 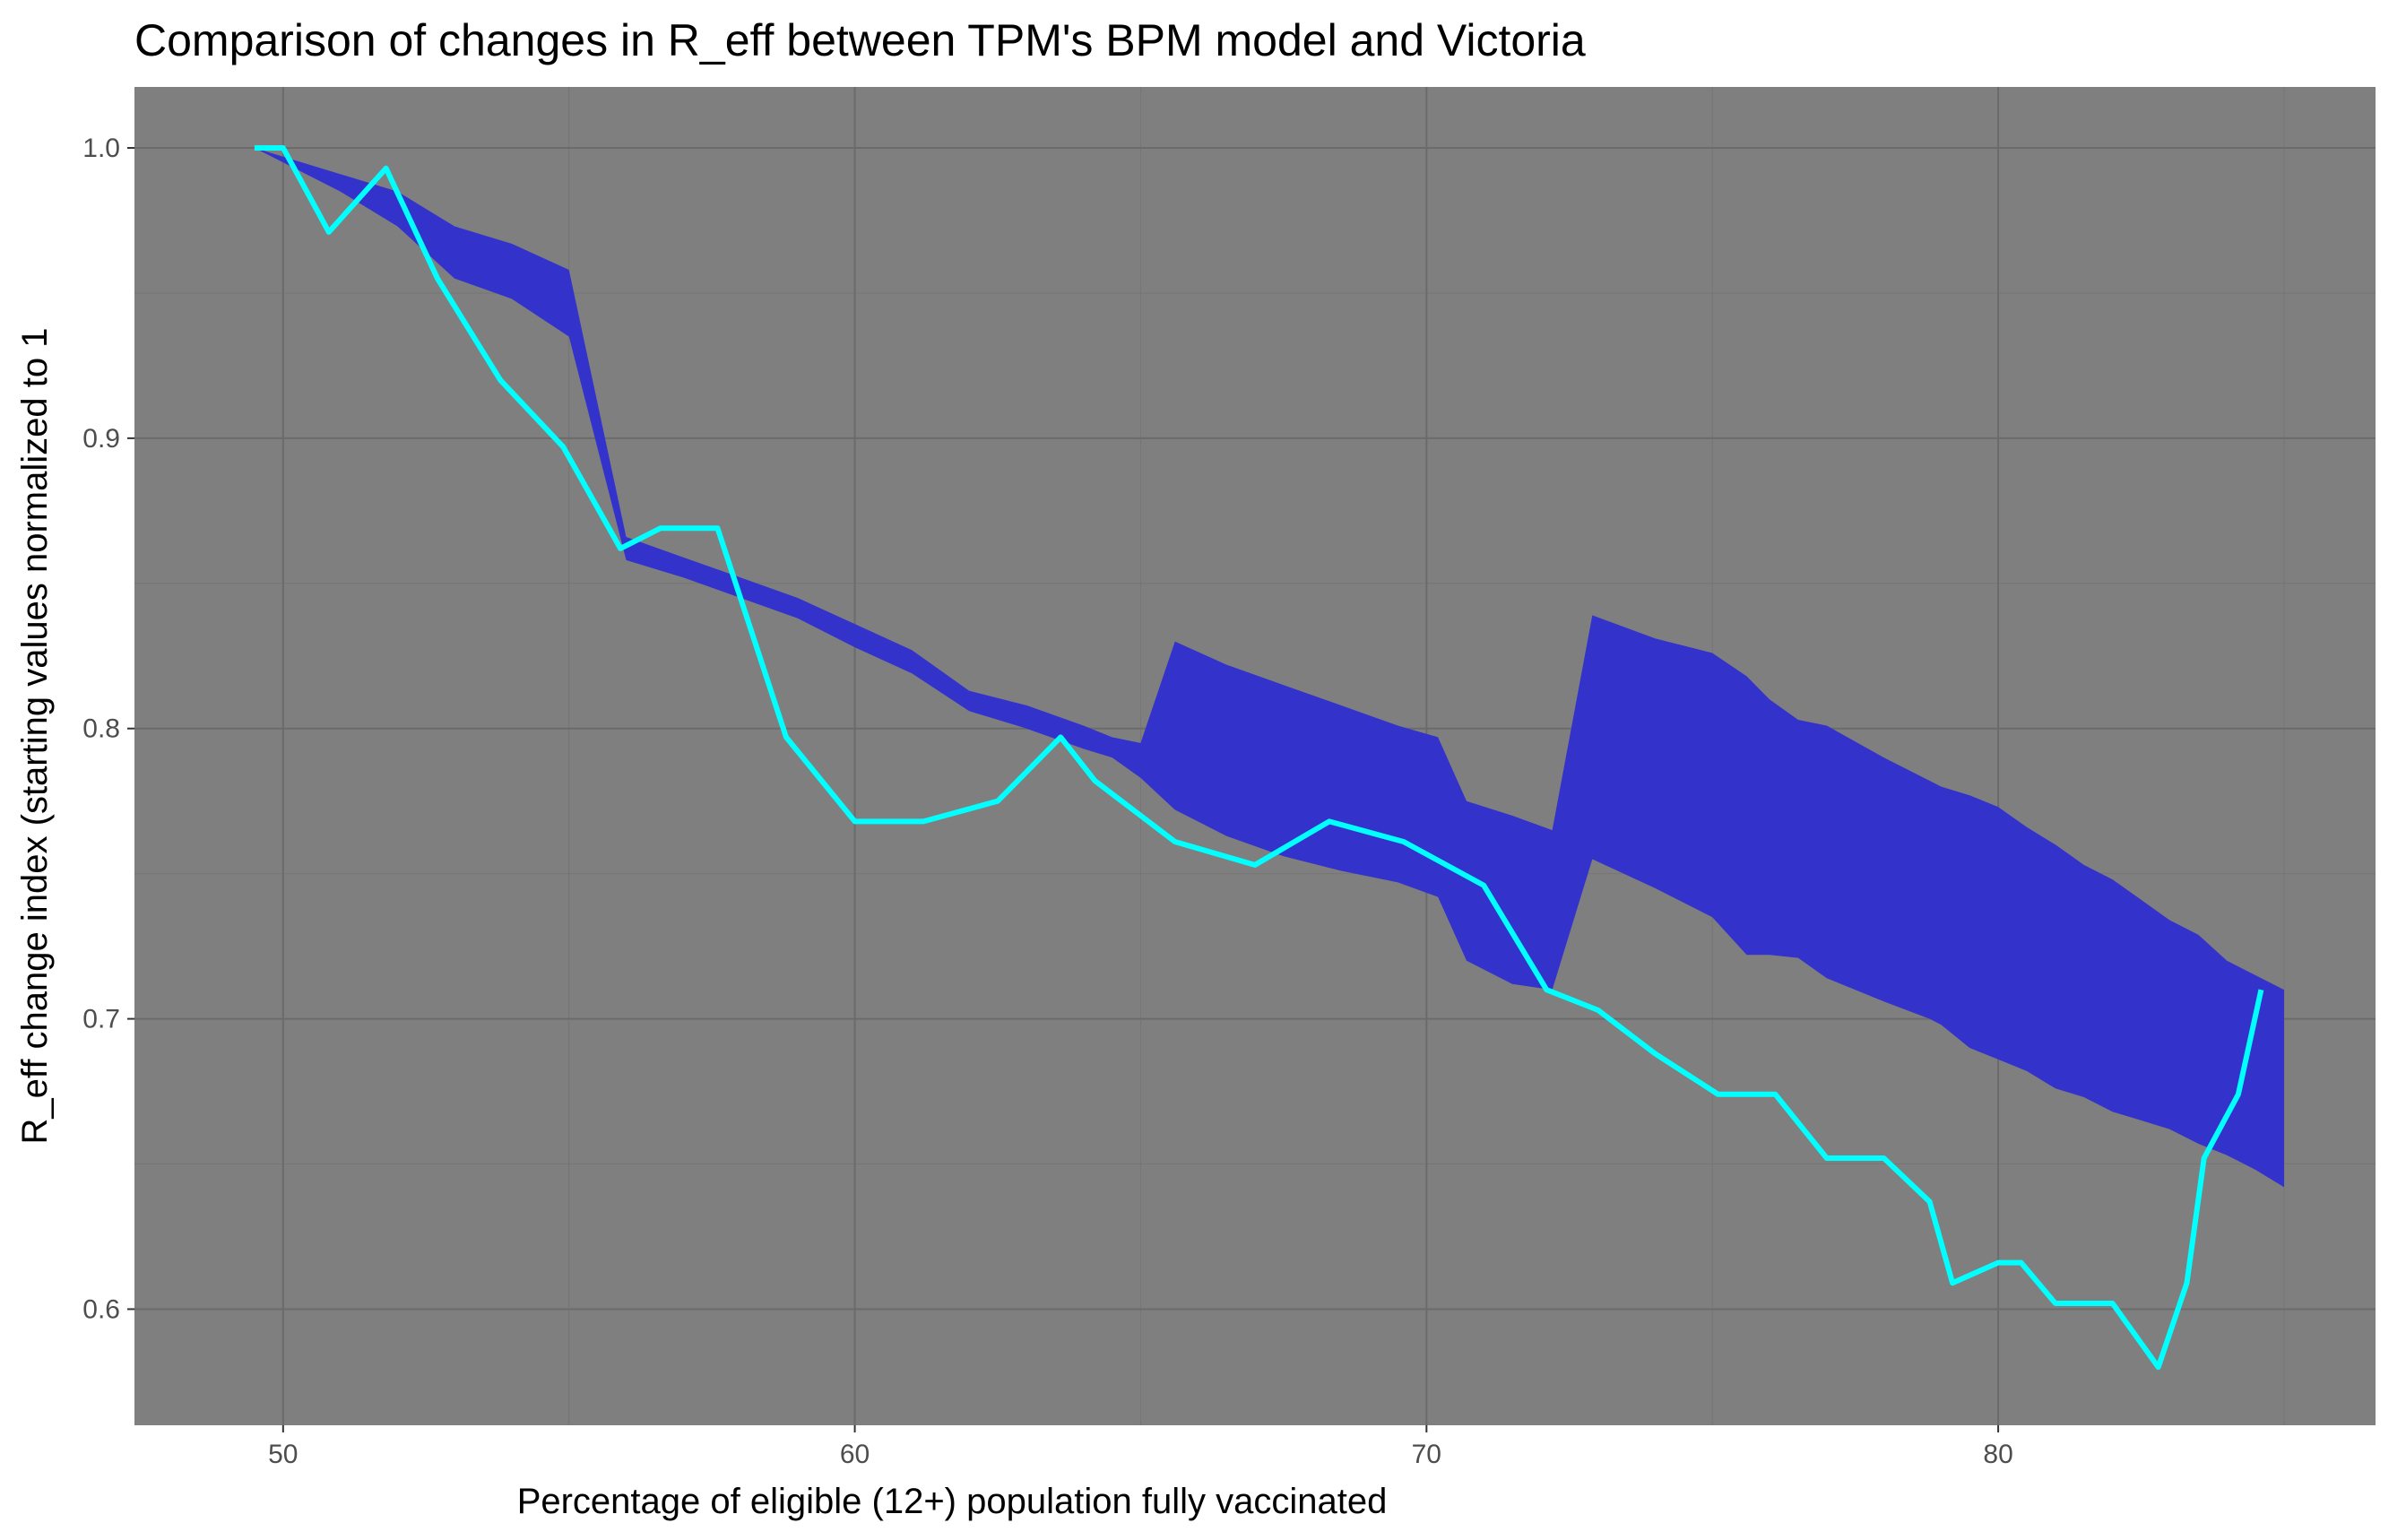 What do you see at coordinates (101, 729) in the screenshot?
I see `y-tick-label: 0.8` at bounding box center [101, 729].